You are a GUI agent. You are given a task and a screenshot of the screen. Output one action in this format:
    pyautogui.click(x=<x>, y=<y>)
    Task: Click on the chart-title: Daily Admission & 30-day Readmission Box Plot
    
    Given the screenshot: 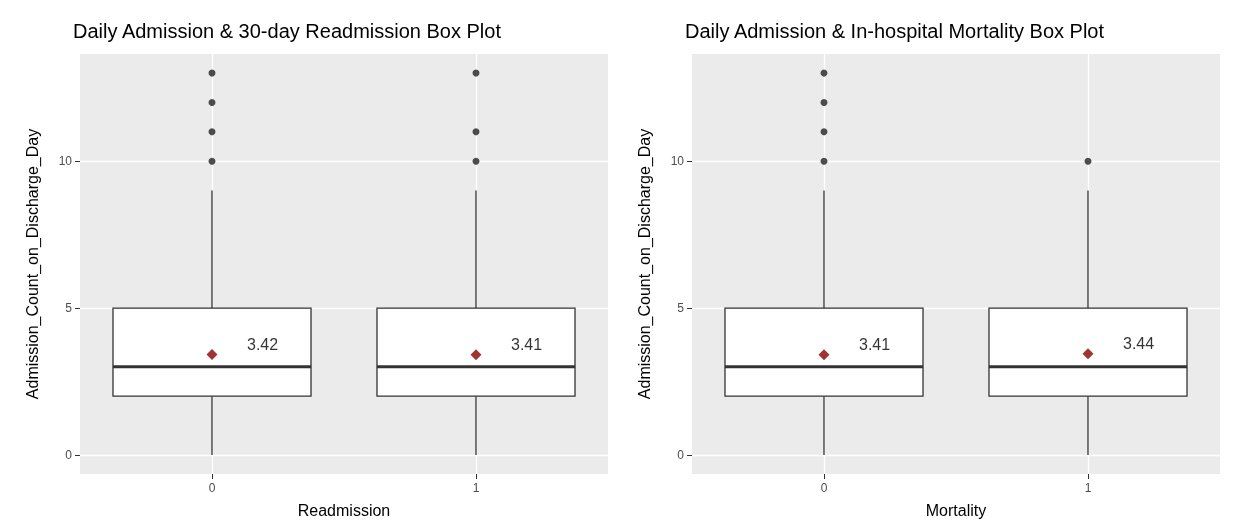 What is the action you would take?
    pyautogui.click(x=287, y=31)
    